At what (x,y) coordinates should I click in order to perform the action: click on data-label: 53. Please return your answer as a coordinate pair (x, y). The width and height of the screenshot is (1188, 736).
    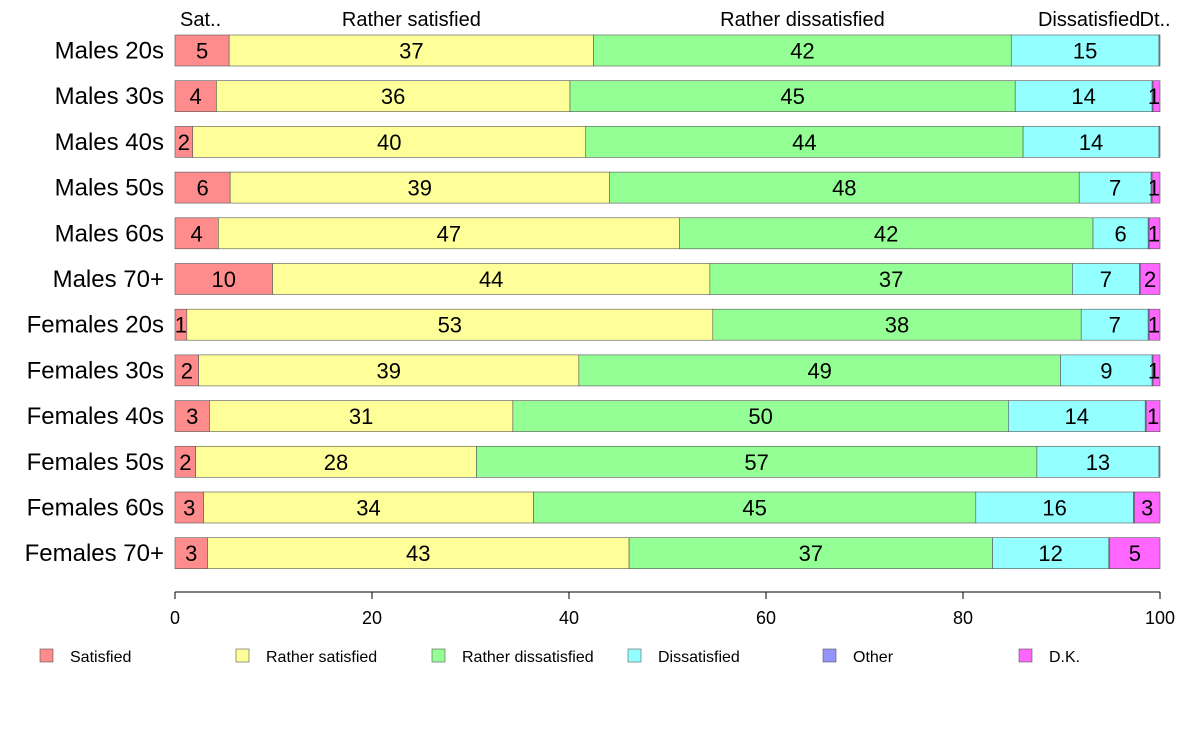
    Looking at the image, I should click on (450, 325).